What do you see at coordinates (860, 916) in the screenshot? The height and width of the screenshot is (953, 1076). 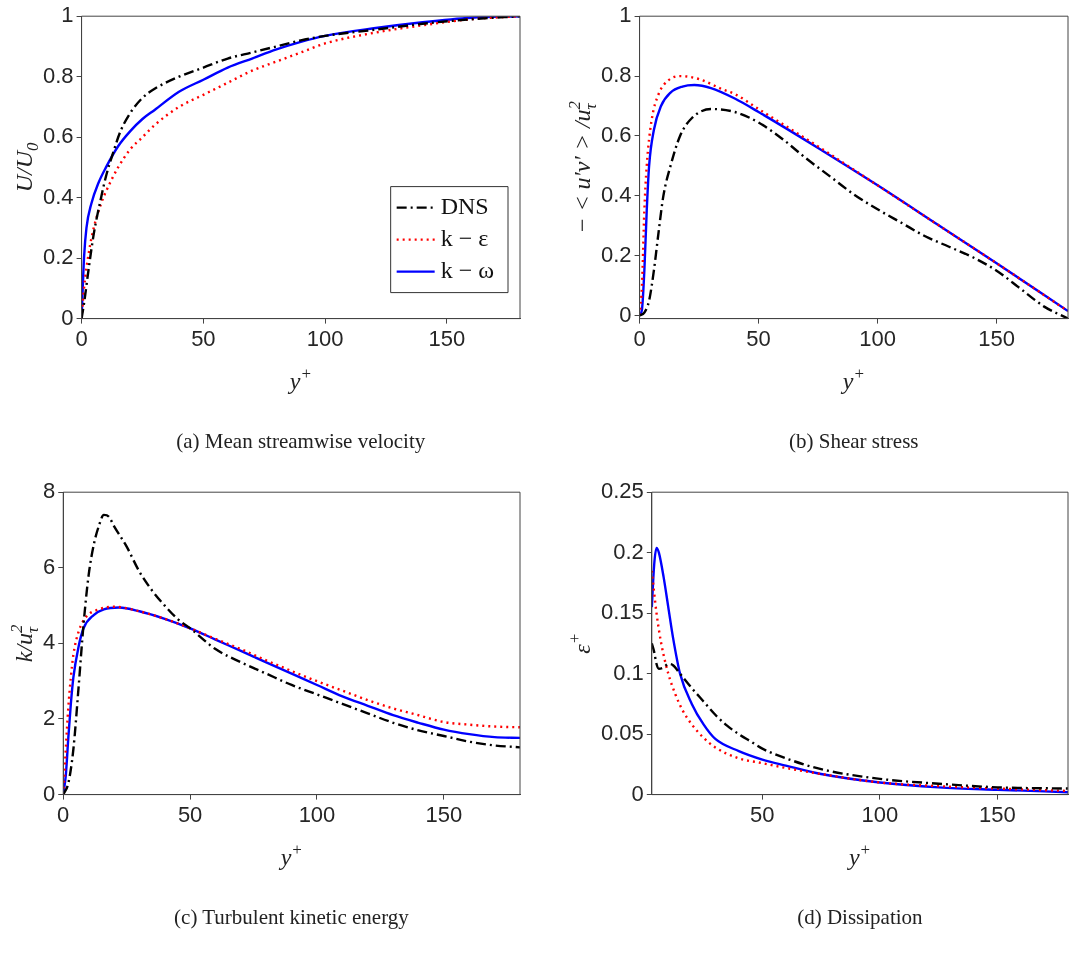 I see `text: (d) Dissipation` at bounding box center [860, 916].